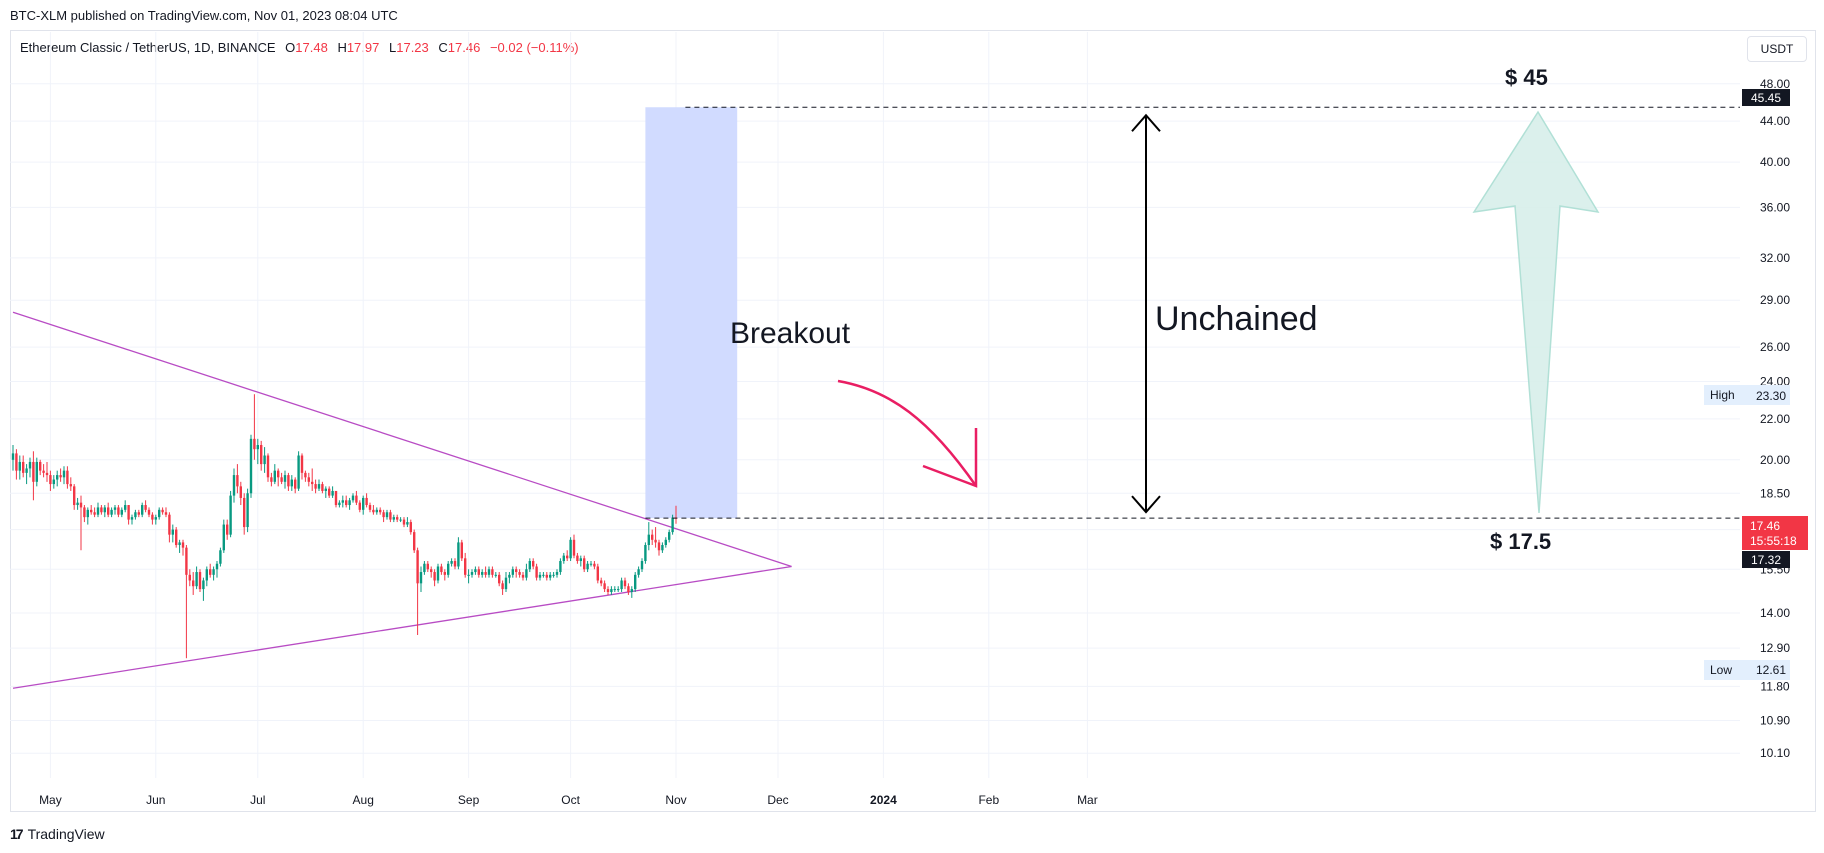 The height and width of the screenshot is (853, 1824). What do you see at coordinates (148, 47) in the screenshot?
I see `symbol-name: Ethereum Classic / TetherUS, 1D, BINANCE` at bounding box center [148, 47].